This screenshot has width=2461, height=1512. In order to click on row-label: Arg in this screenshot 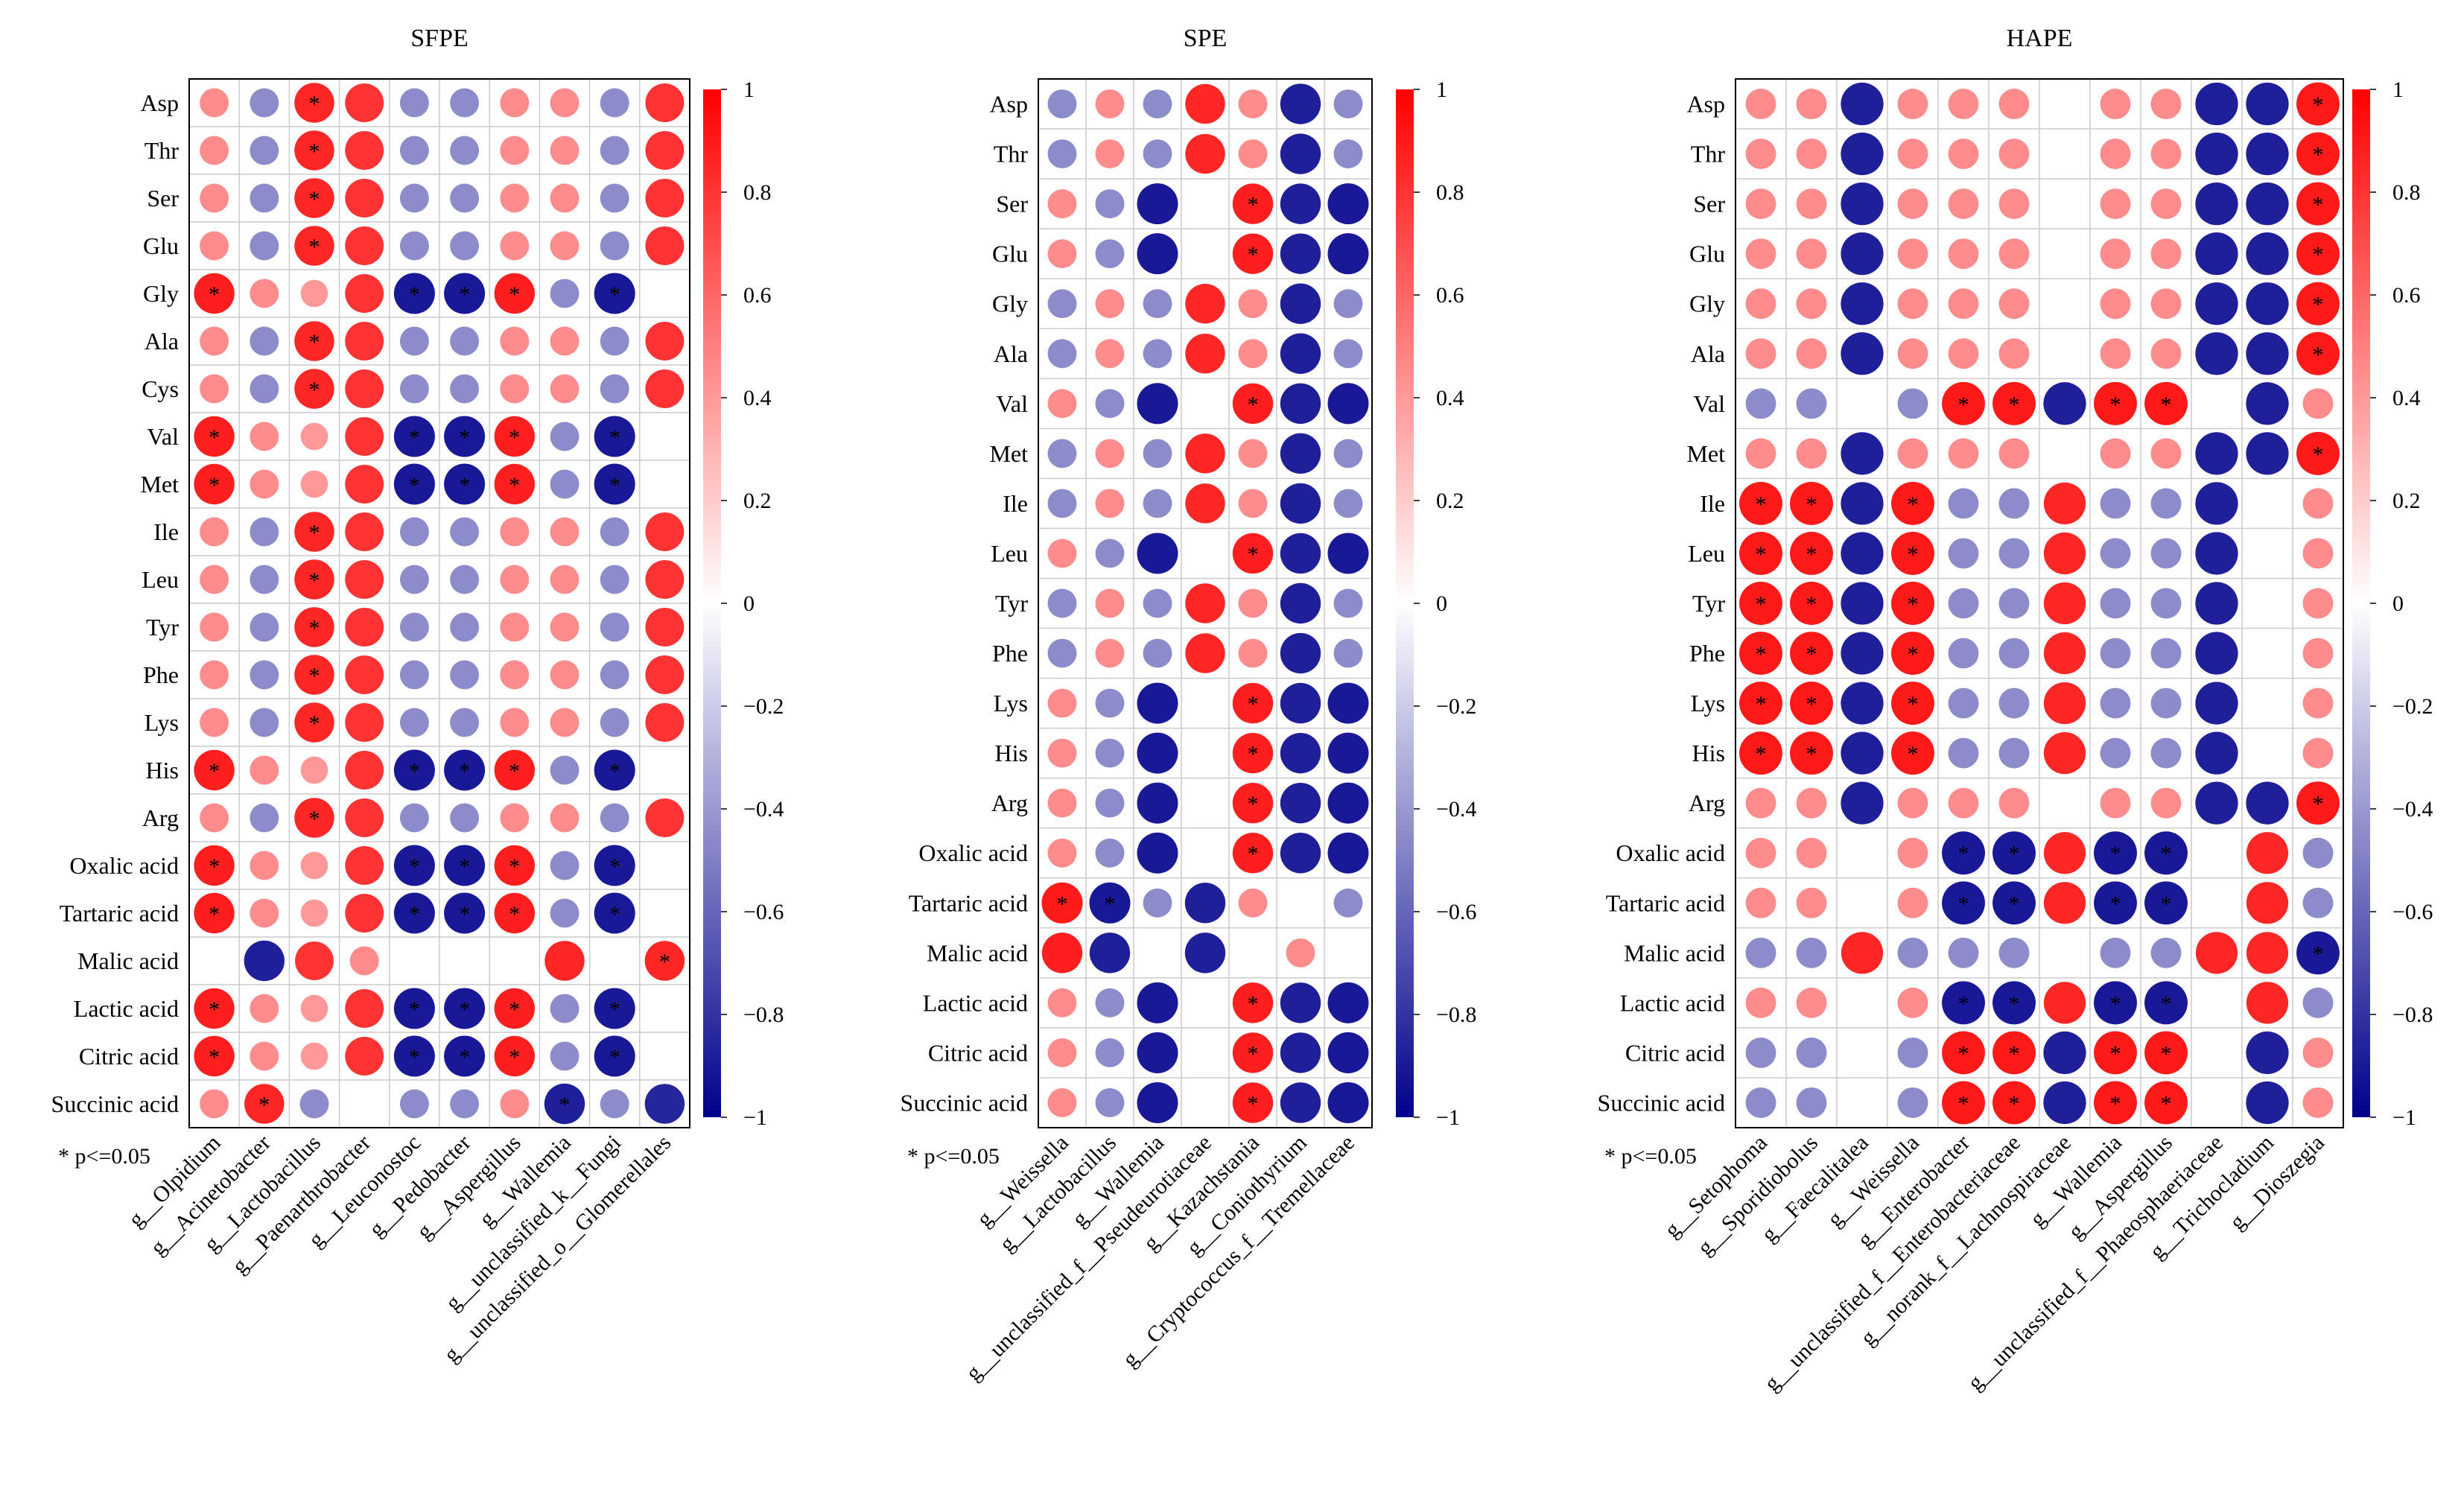, I will do `click(160, 817)`.